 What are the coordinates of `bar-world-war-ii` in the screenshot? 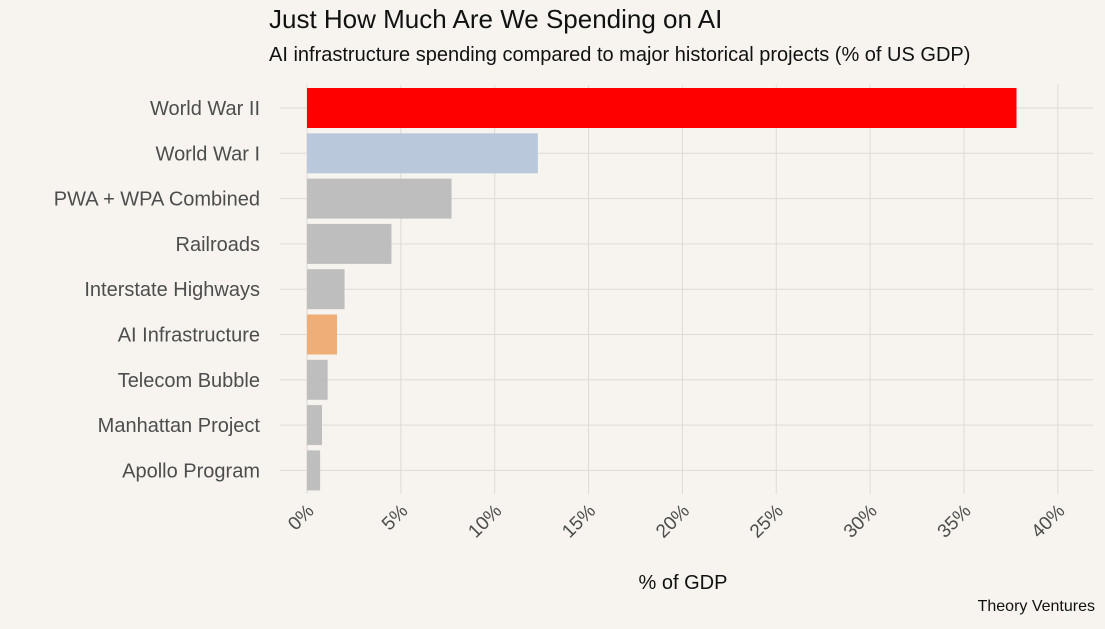 It's located at (662, 108).